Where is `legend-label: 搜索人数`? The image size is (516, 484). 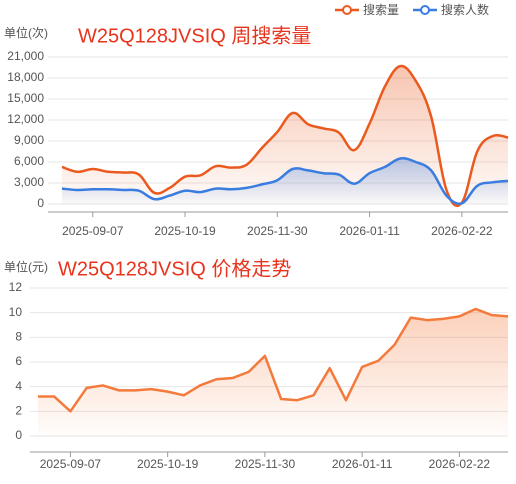 legend-label: 搜索人数 is located at coordinates (465, 9).